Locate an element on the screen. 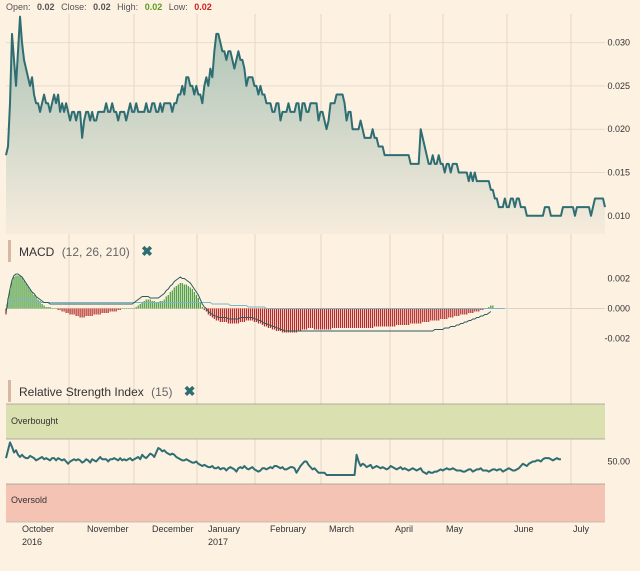 This screenshot has width=640, height=571. overbought-zone is located at coordinates (305, 421).